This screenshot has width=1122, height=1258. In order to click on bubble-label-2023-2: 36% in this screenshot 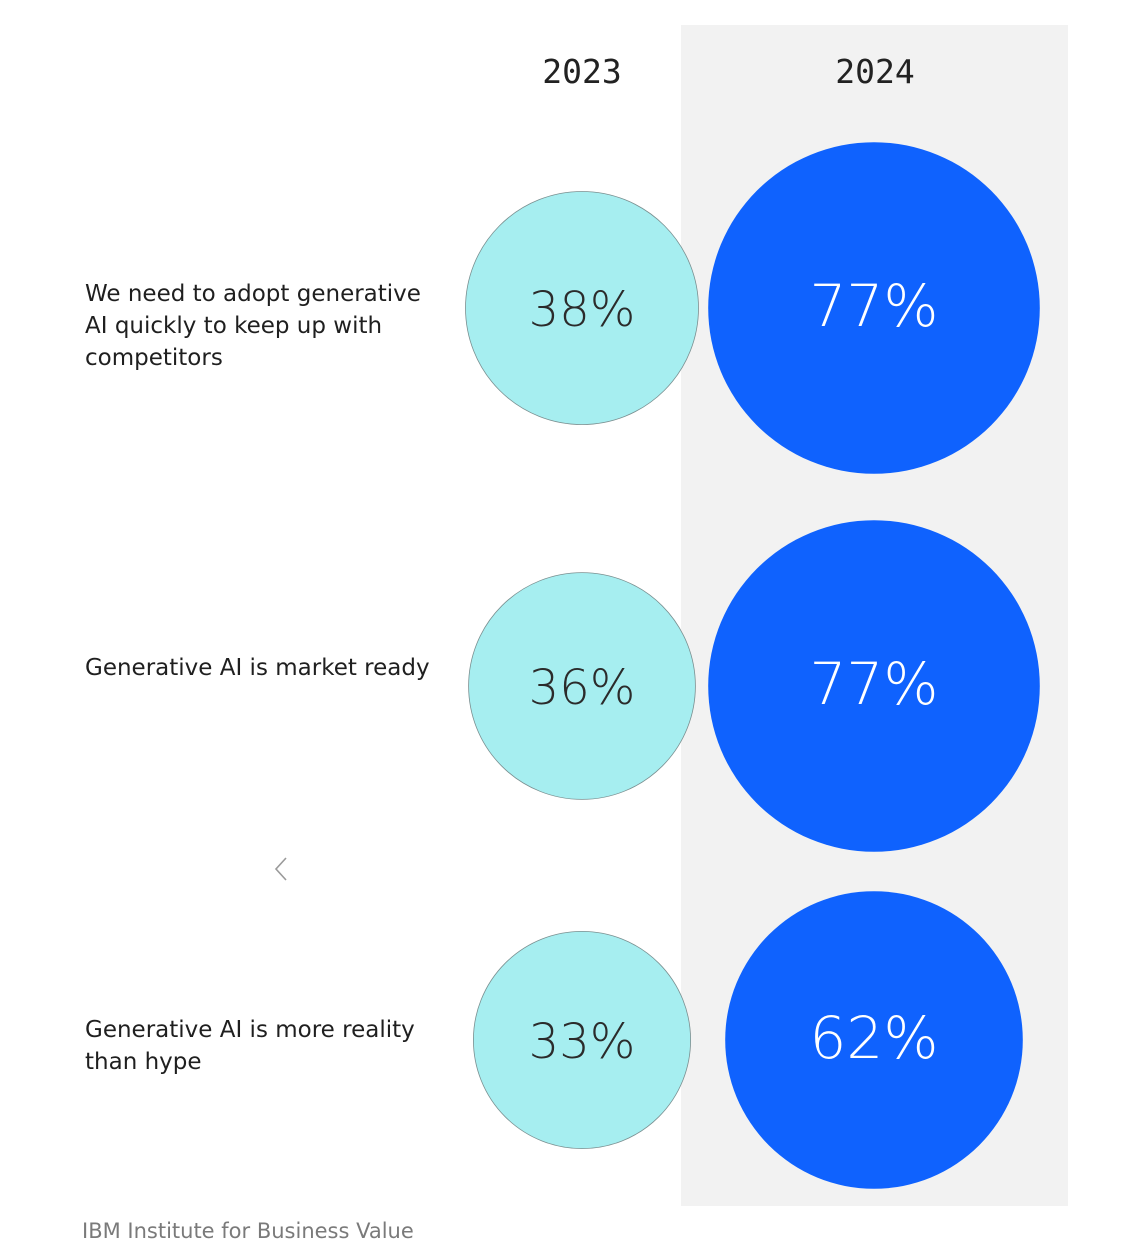, I will do `click(582, 688)`.